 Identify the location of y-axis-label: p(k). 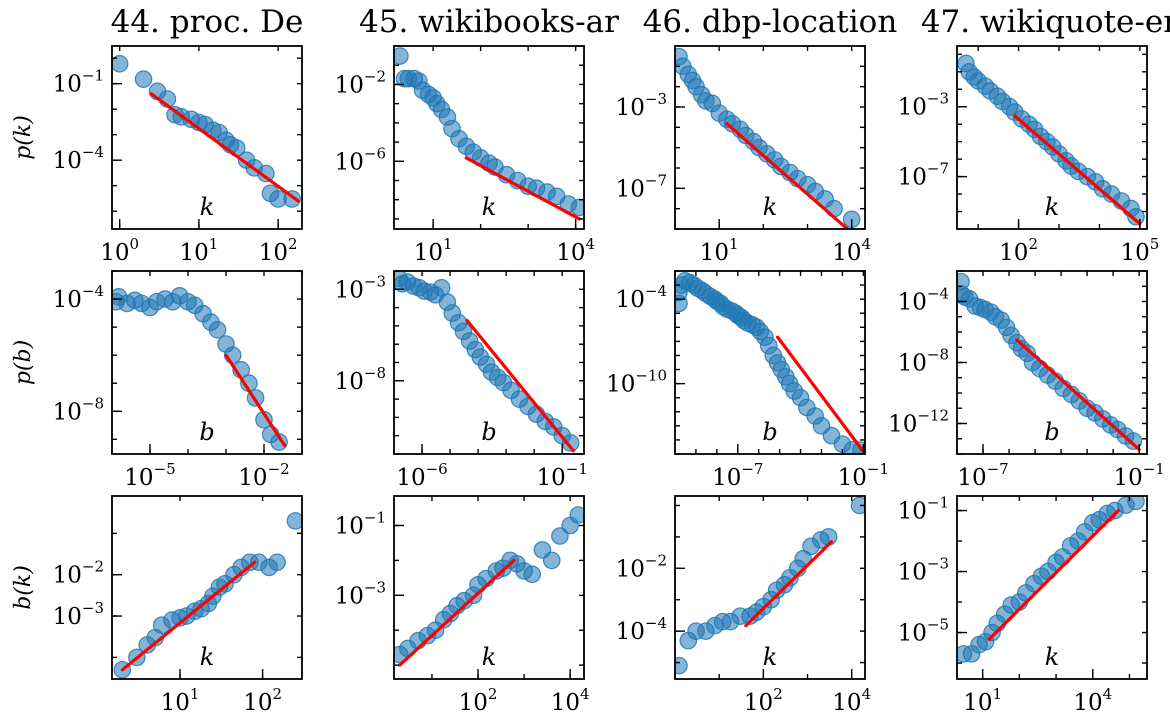
(23, 137).